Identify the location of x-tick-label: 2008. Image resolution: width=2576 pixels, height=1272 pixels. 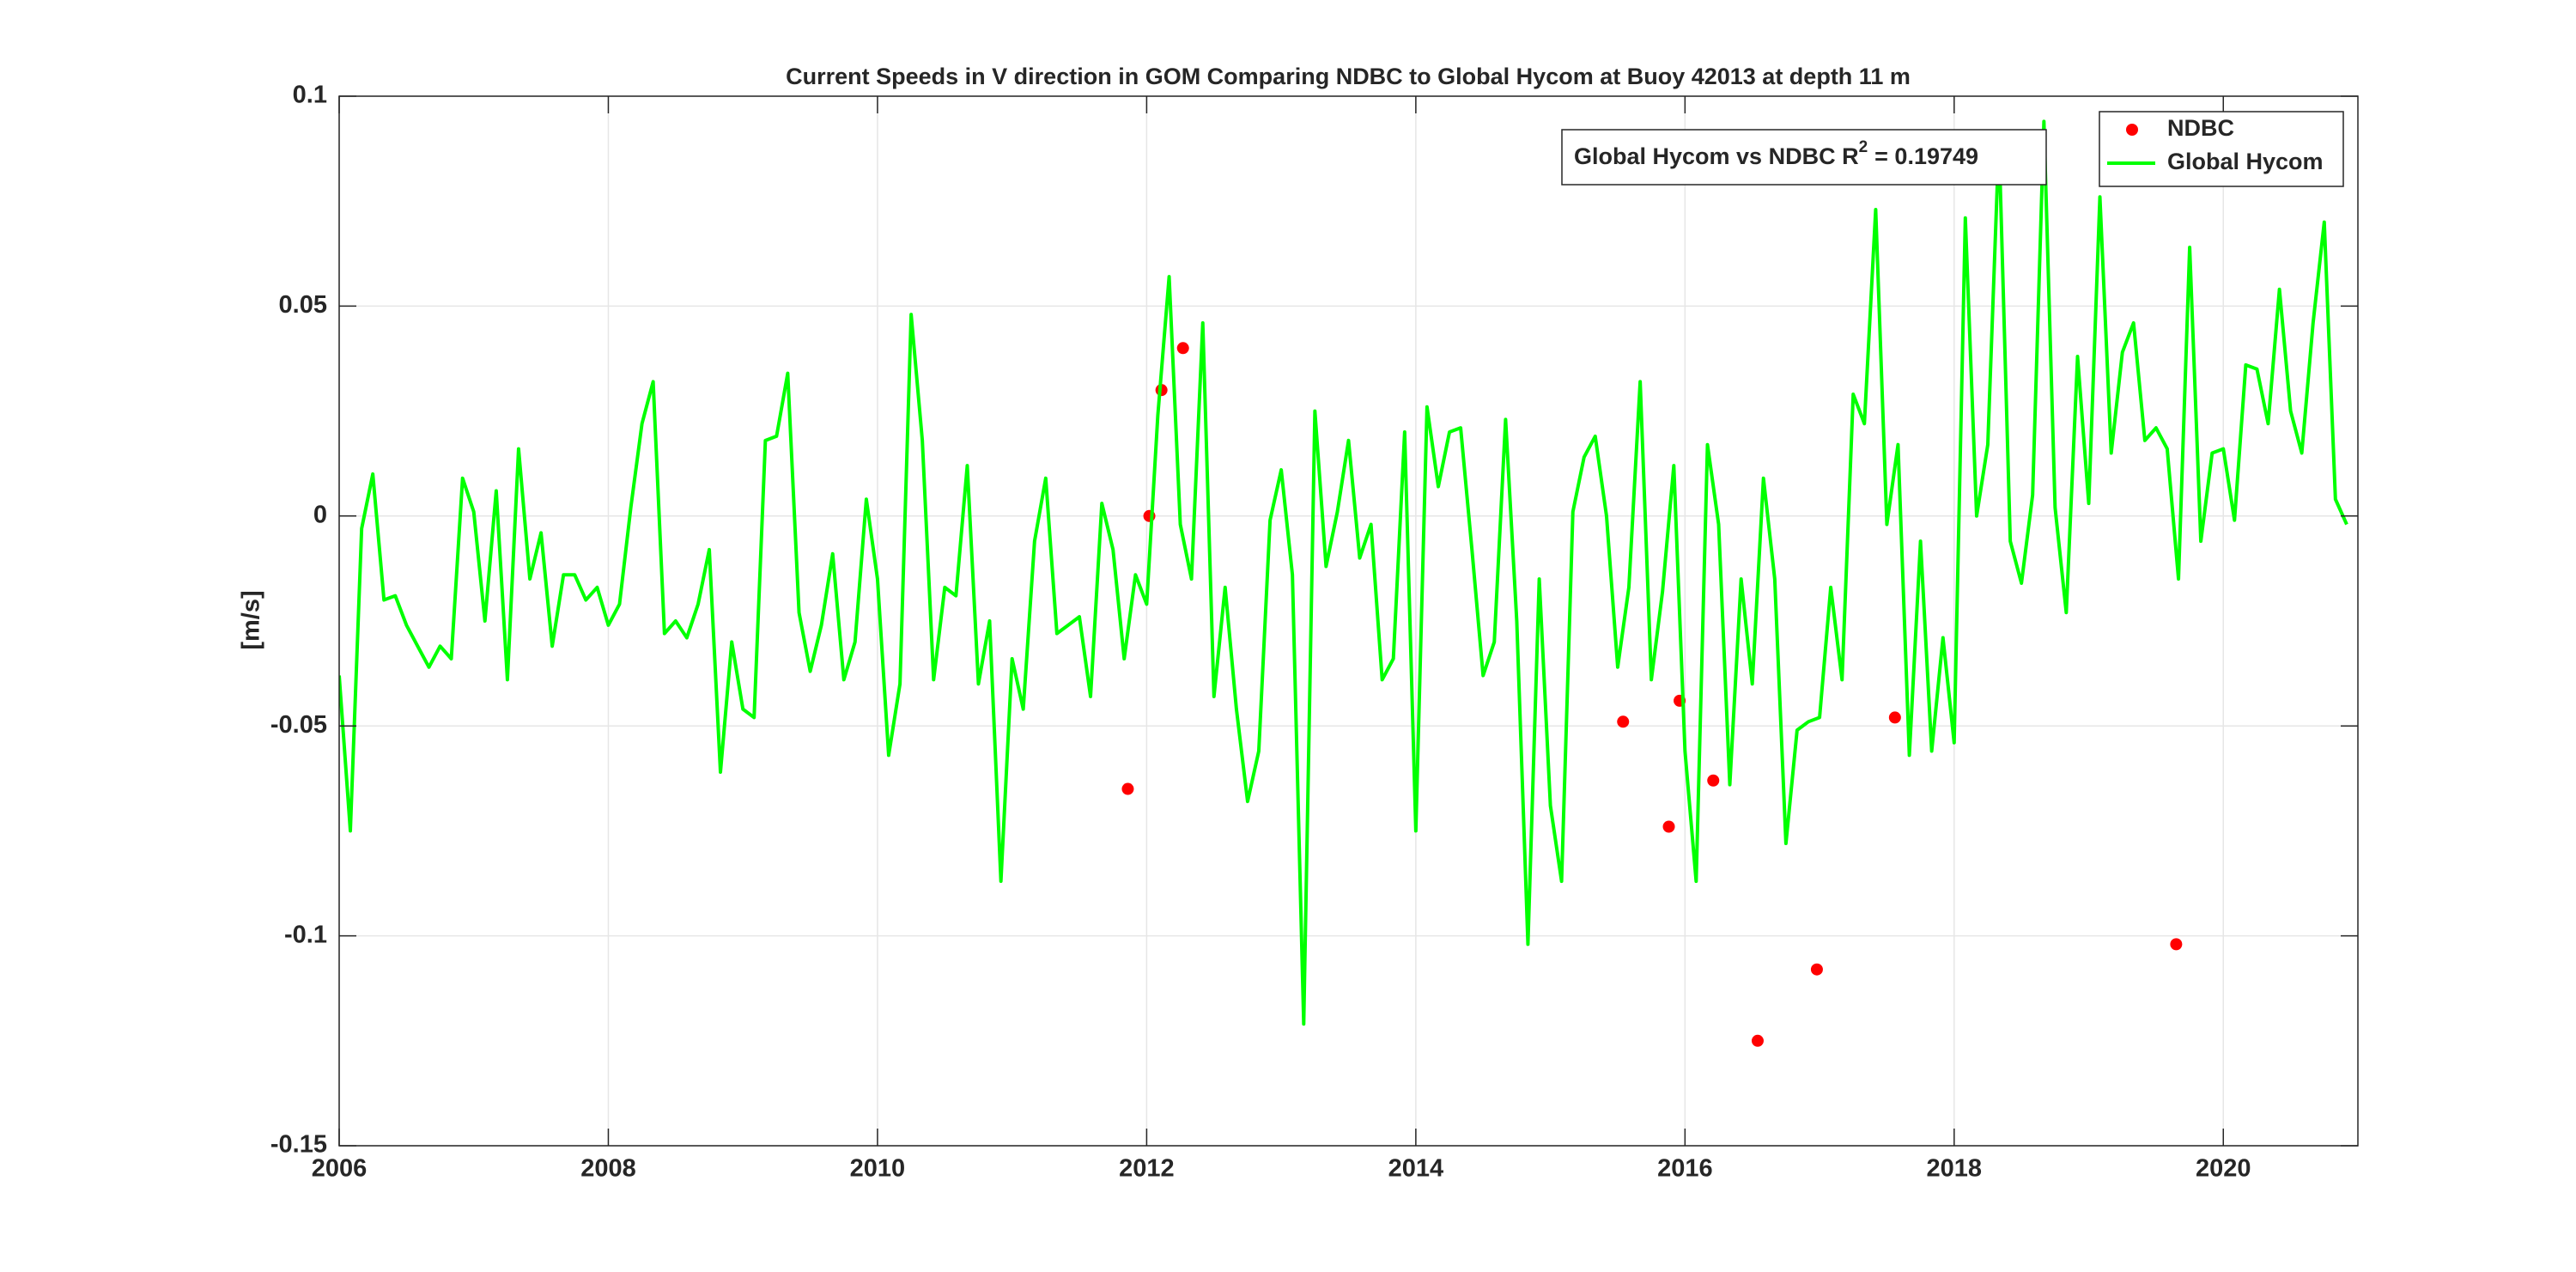
(608, 1169).